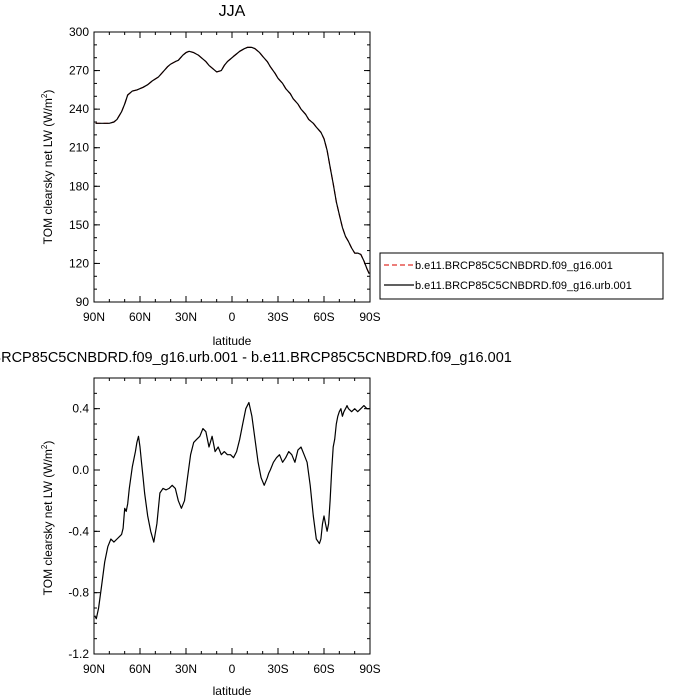 This screenshot has width=700, height=700. I want to click on top-x-tick-labels: 90N 60N 30N 0 30S 60S 90S, so click(232, 317).